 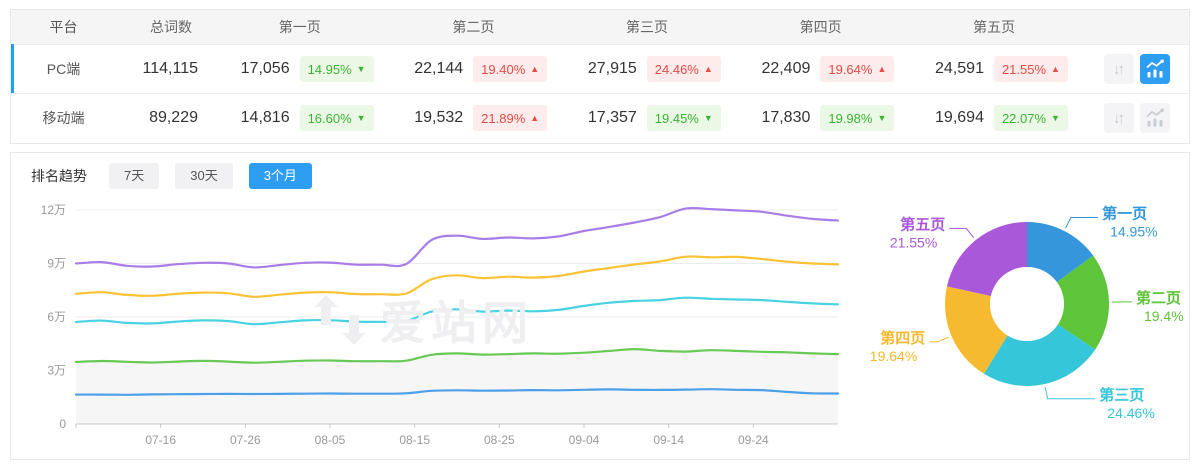 What do you see at coordinates (280, 176) in the screenshot?
I see `tab-3-months: 3个月` at bounding box center [280, 176].